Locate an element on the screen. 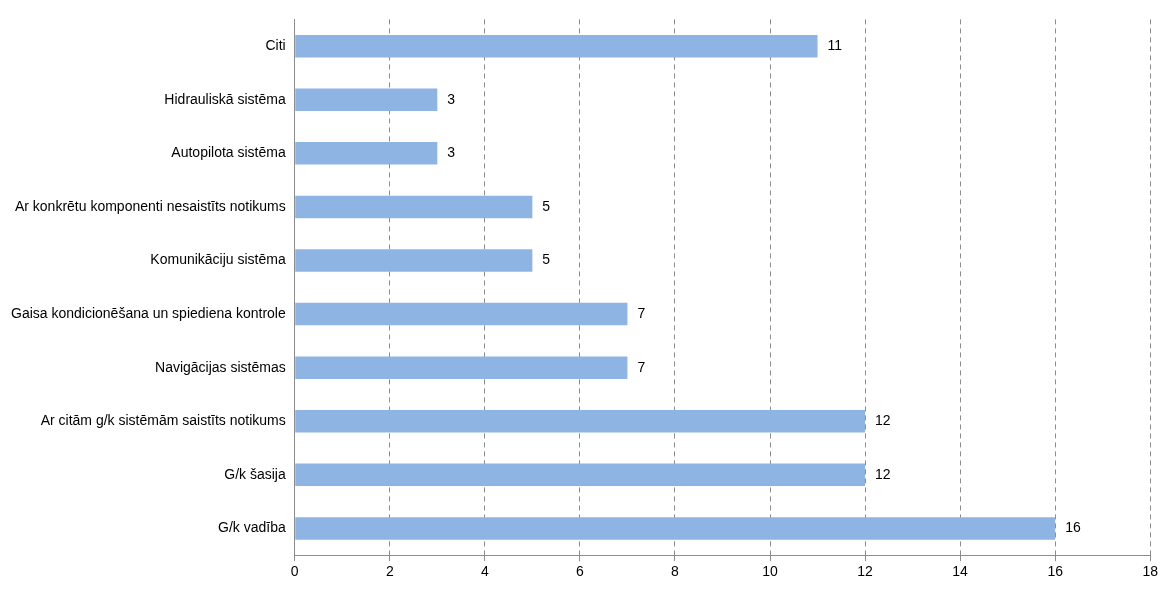 The height and width of the screenshot is (592, 1169). data-label: 11 is located at coordinates (835, 45).